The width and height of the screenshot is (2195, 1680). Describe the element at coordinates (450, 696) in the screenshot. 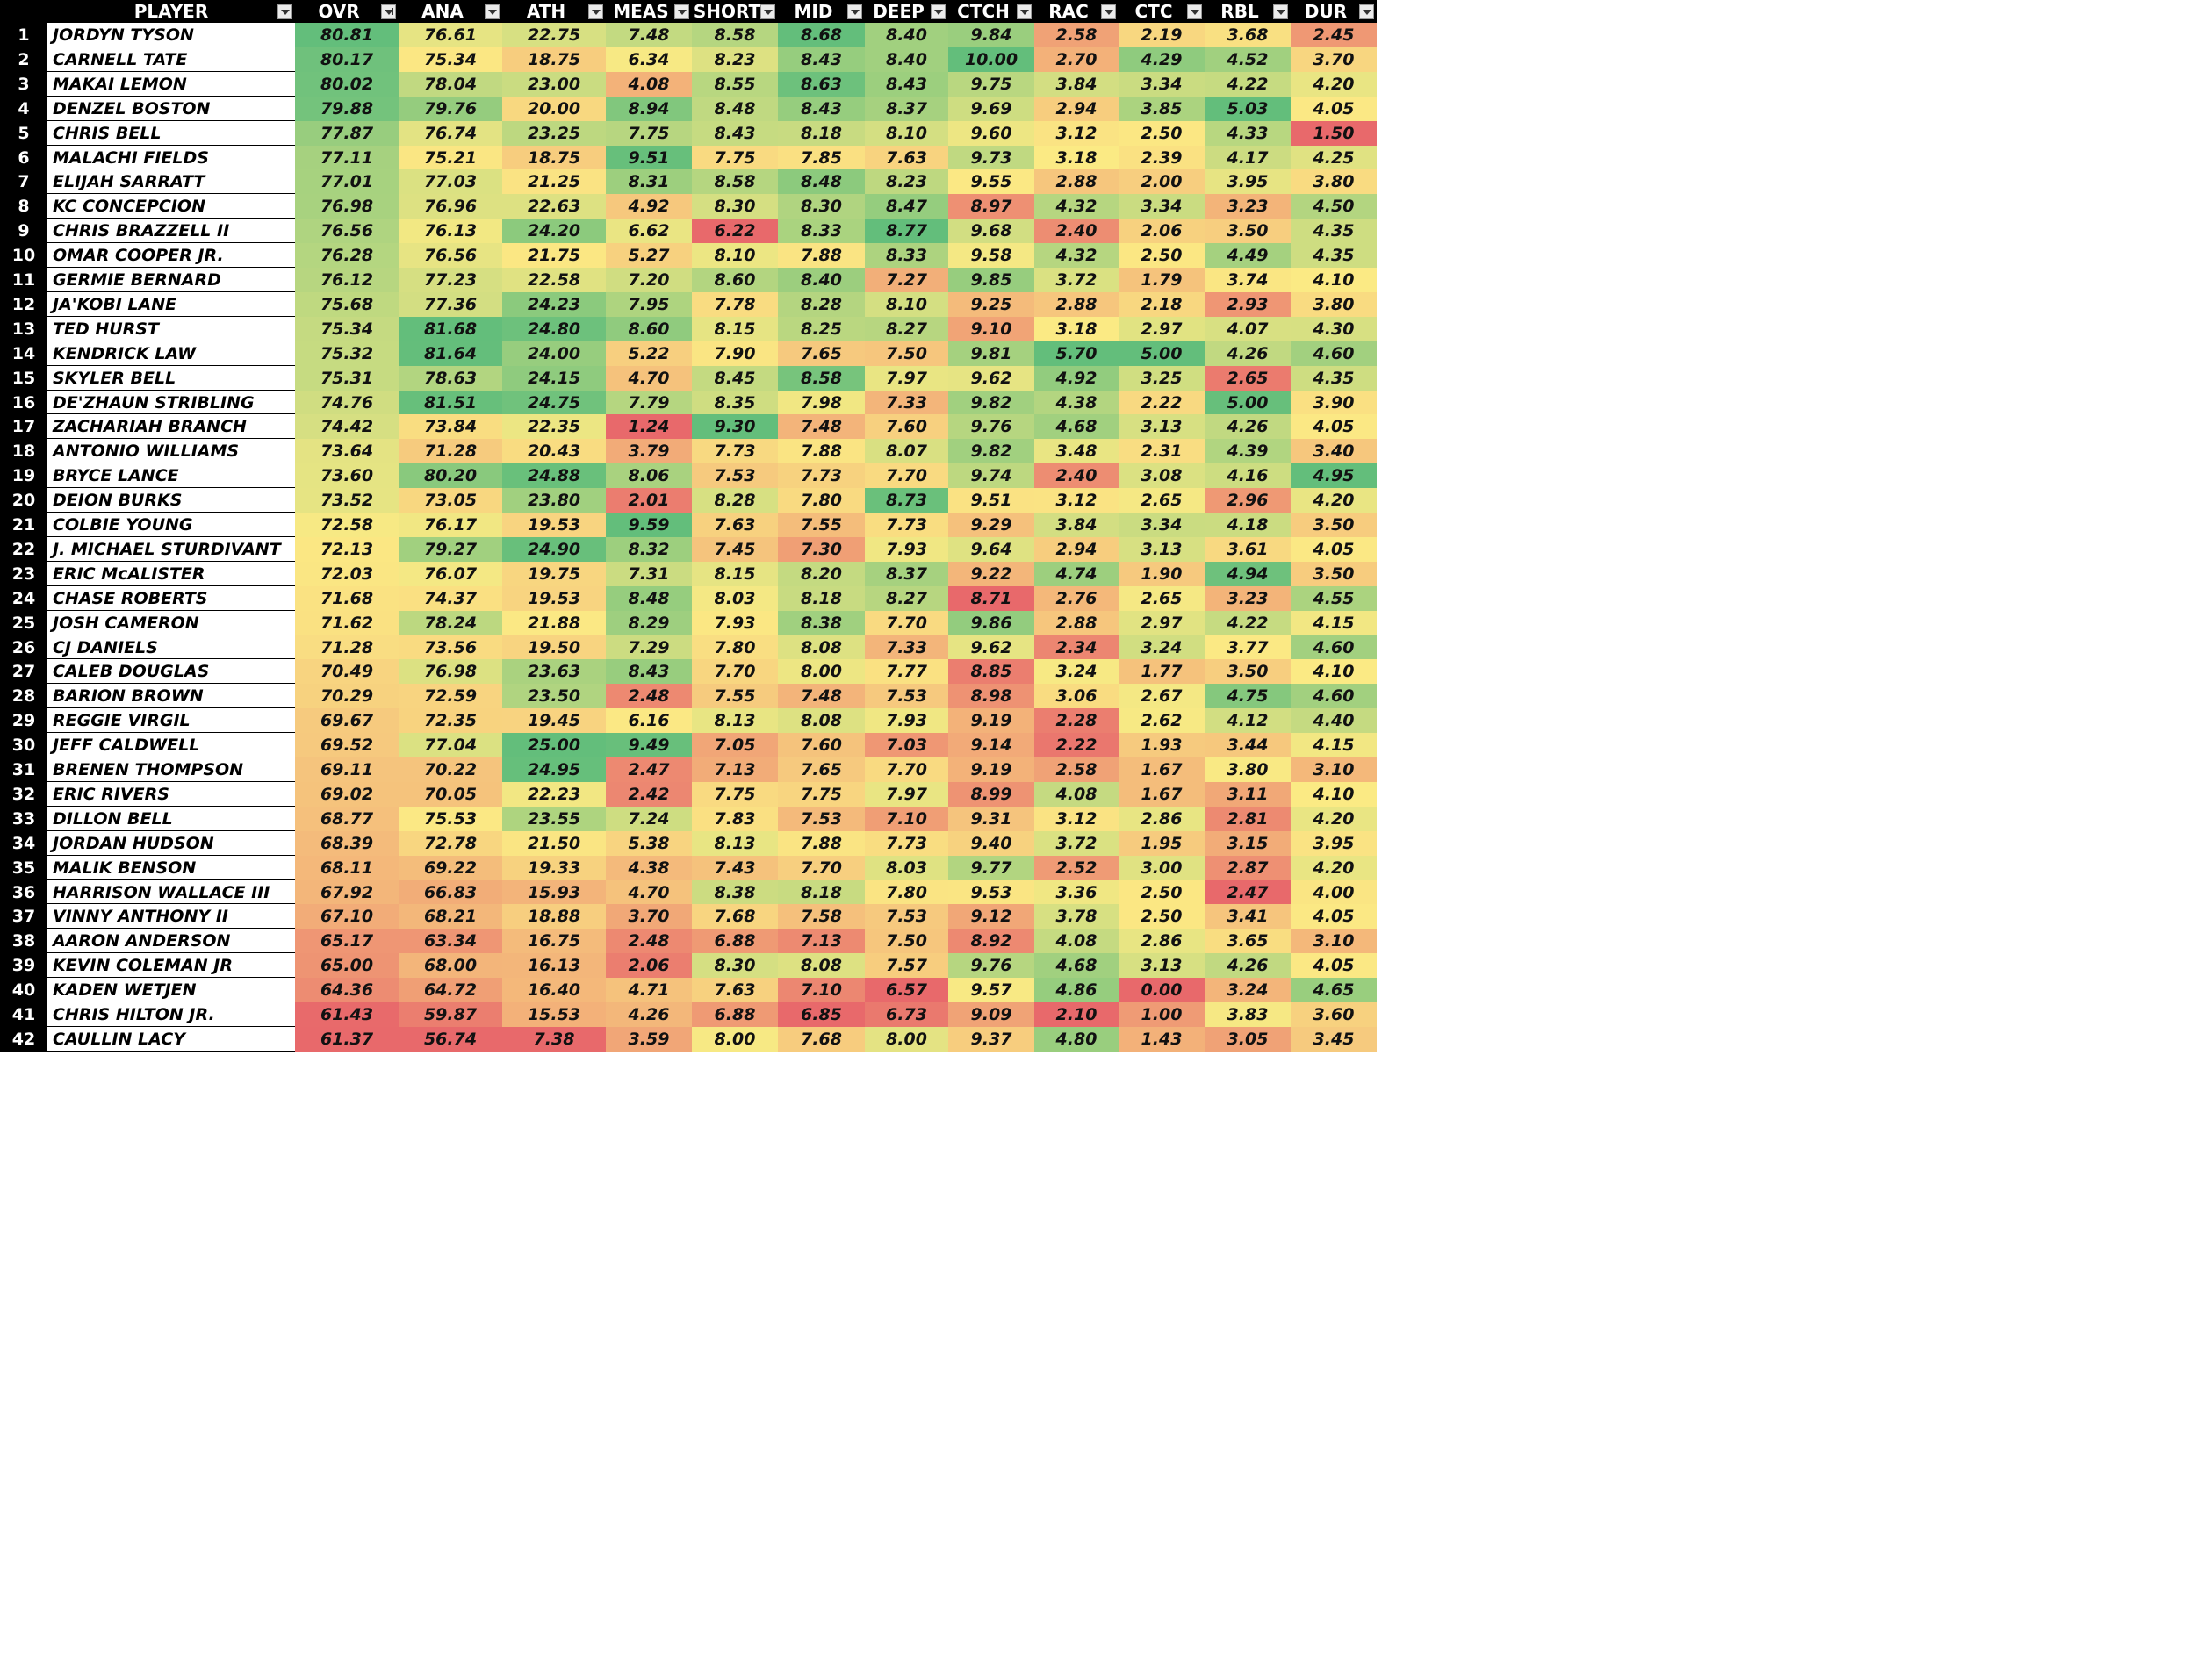

I see `cell-ana: 72.59` at that location.